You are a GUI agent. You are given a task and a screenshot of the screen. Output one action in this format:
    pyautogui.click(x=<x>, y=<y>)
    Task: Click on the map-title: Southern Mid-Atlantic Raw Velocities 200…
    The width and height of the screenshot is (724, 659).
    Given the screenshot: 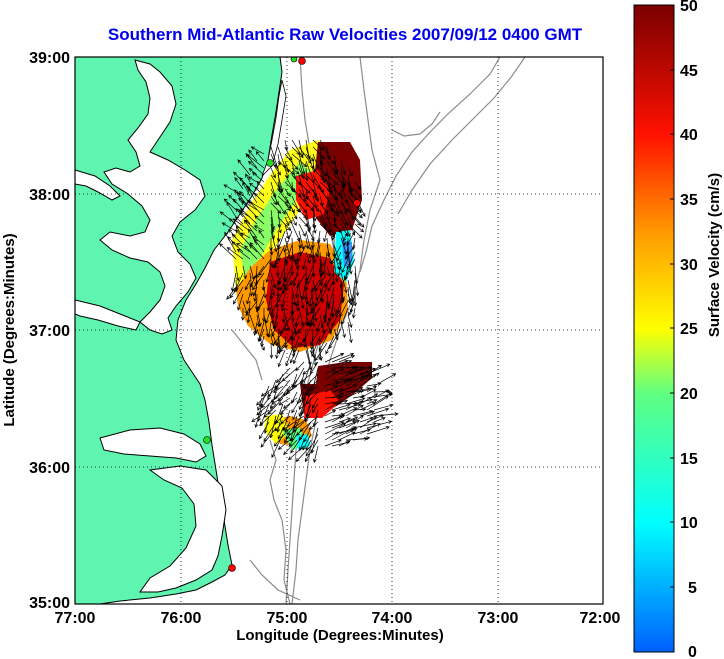 What is the action you would take?
    pyautogui.click(x=345, y=34)
    